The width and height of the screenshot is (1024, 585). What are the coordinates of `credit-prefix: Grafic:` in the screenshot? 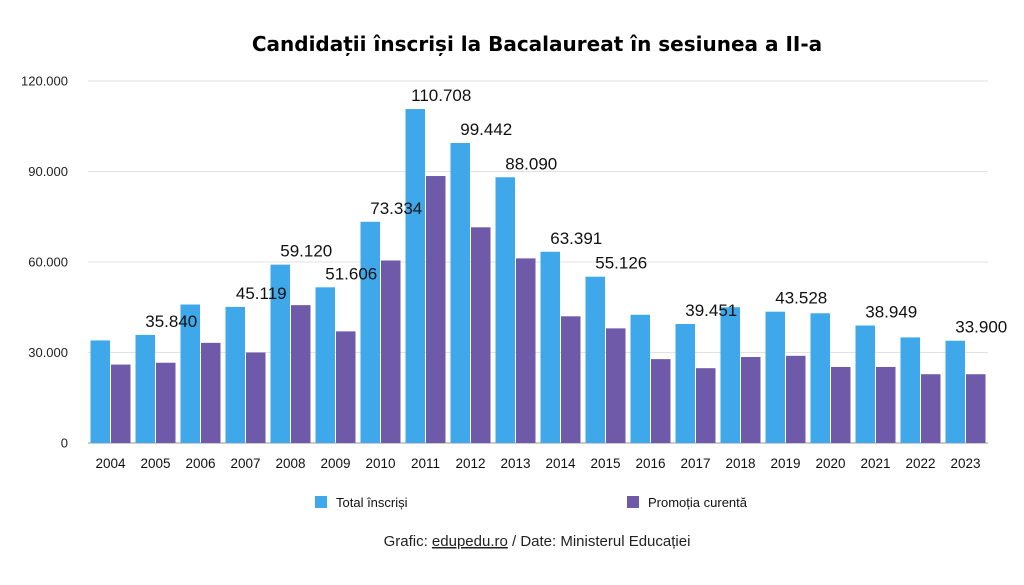 It's located at (408, 541).